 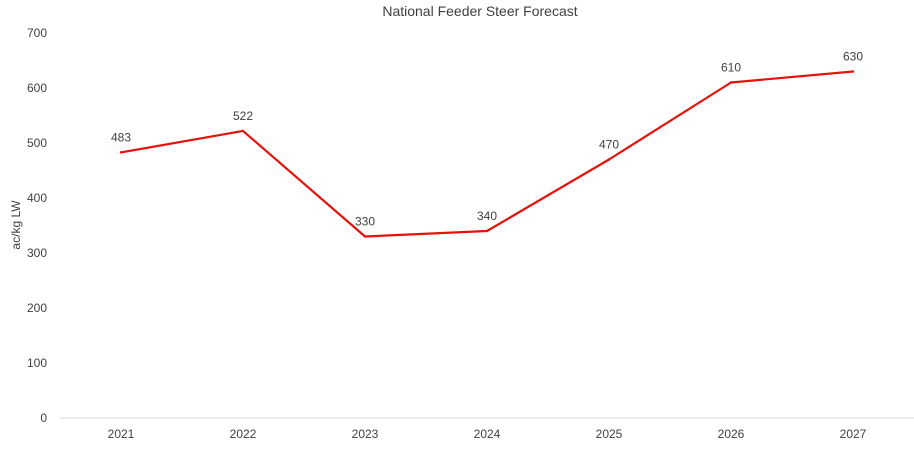 I want to click on data-label: 470, so click(x=609, y=145).